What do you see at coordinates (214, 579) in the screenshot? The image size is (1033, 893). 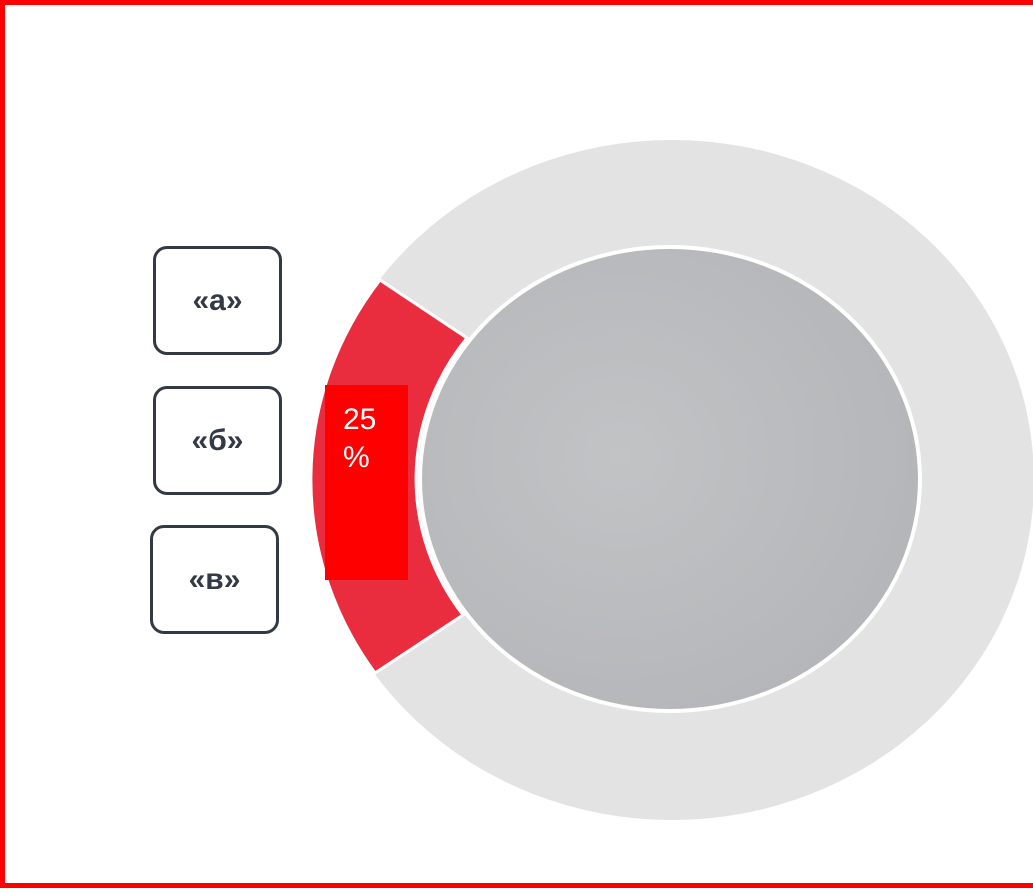 I see `option-c: «в»` at bounding box center [214, 579].